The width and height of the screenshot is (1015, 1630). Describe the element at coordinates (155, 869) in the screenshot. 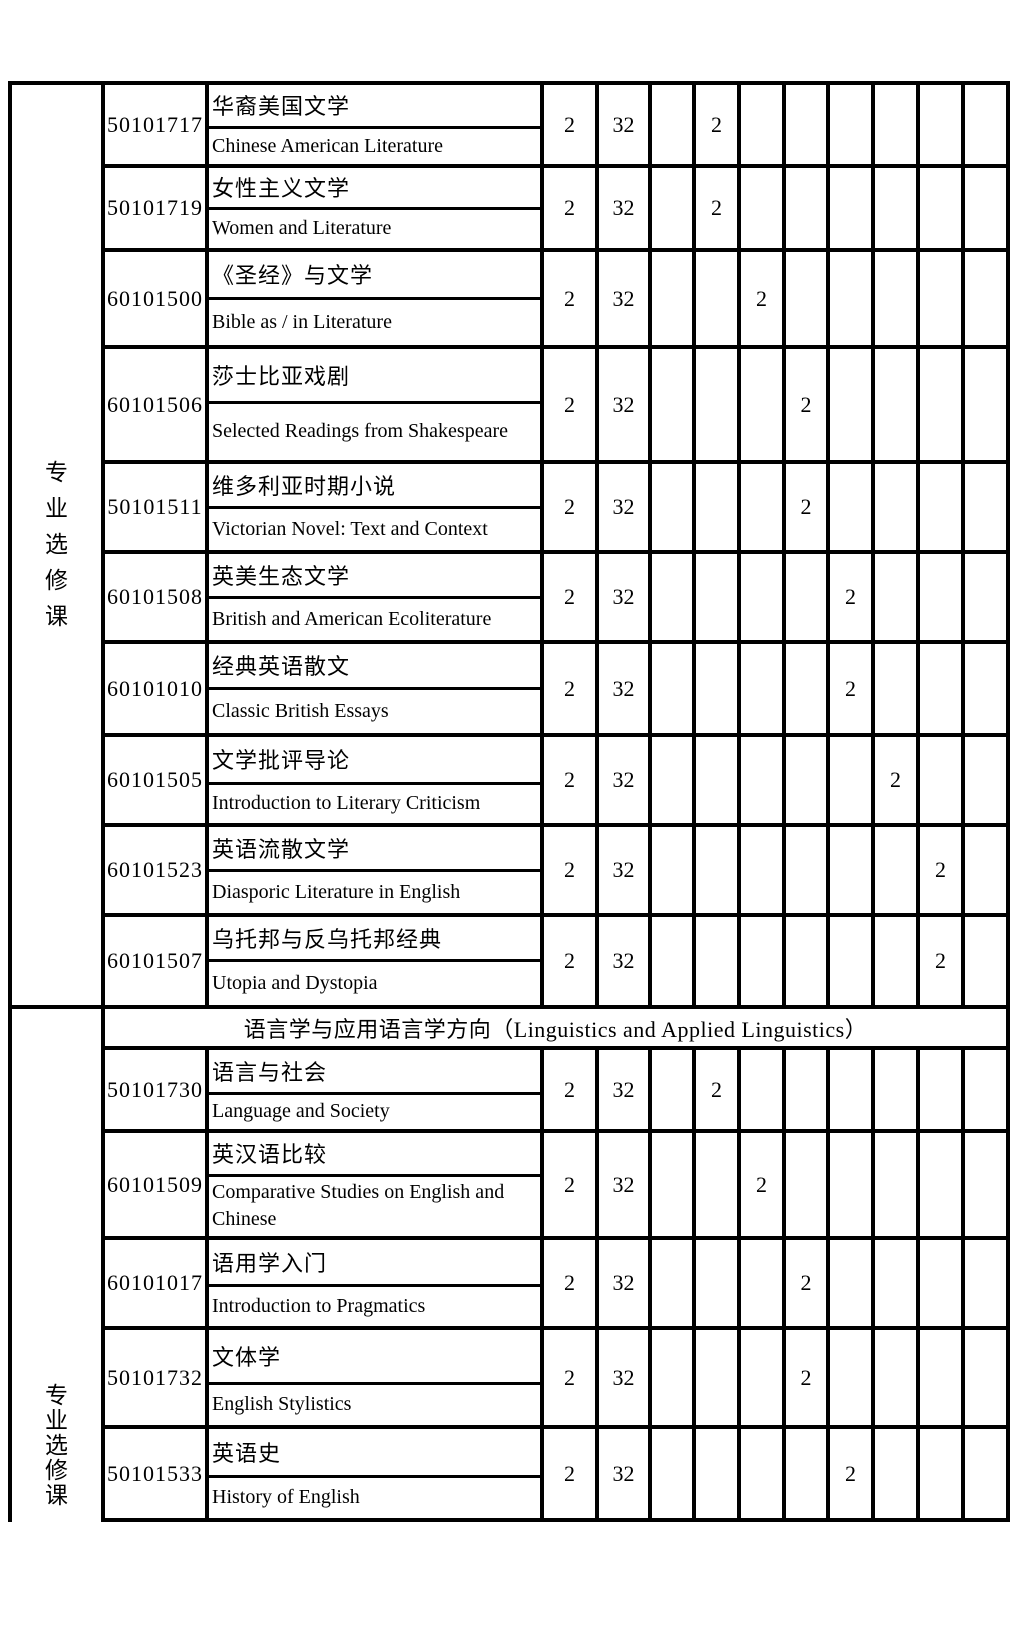

I see `course-code: 60101523` at that location.